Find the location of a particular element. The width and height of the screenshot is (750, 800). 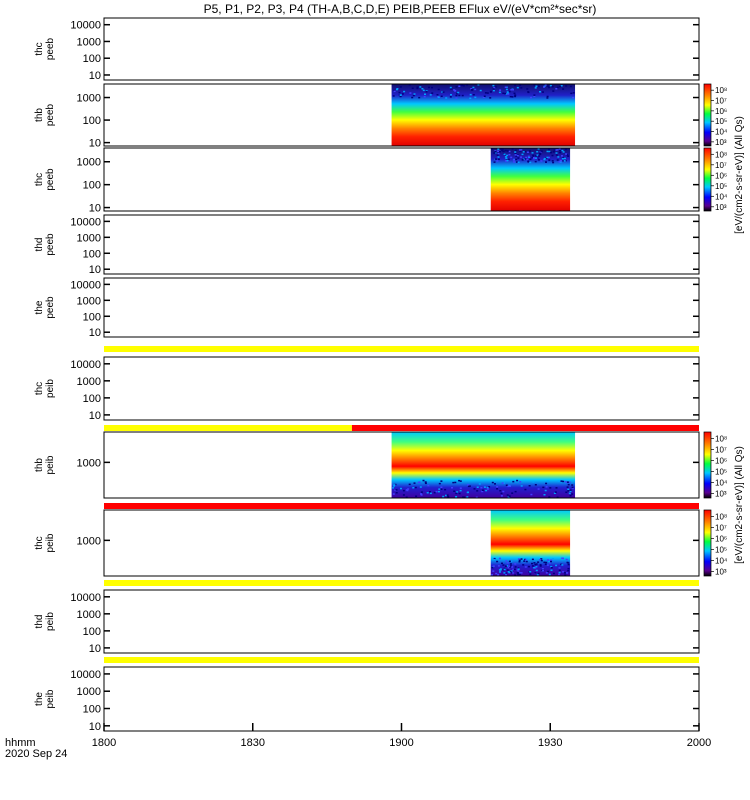

panel-thc-peib: 1000 thc peib is located at coordinates (367, 547).